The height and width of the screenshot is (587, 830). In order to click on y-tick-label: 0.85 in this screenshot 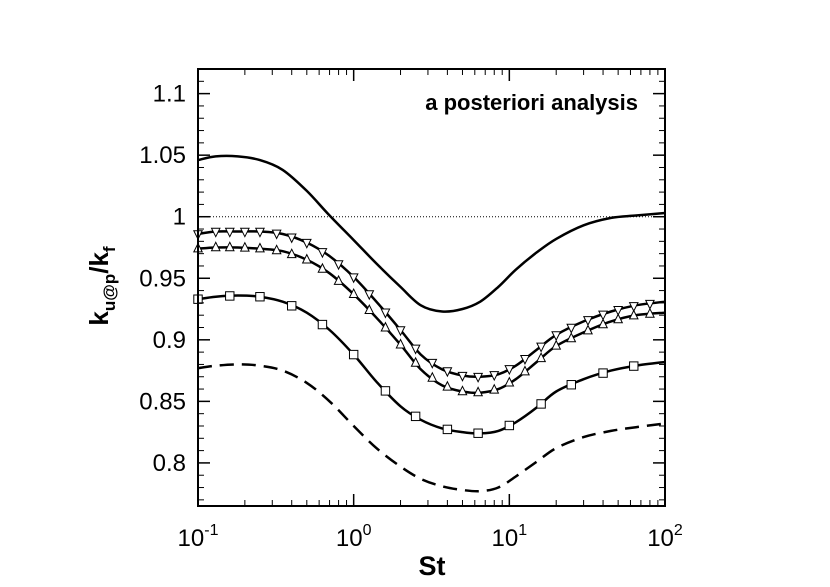, I will do `click(162, 401)`.